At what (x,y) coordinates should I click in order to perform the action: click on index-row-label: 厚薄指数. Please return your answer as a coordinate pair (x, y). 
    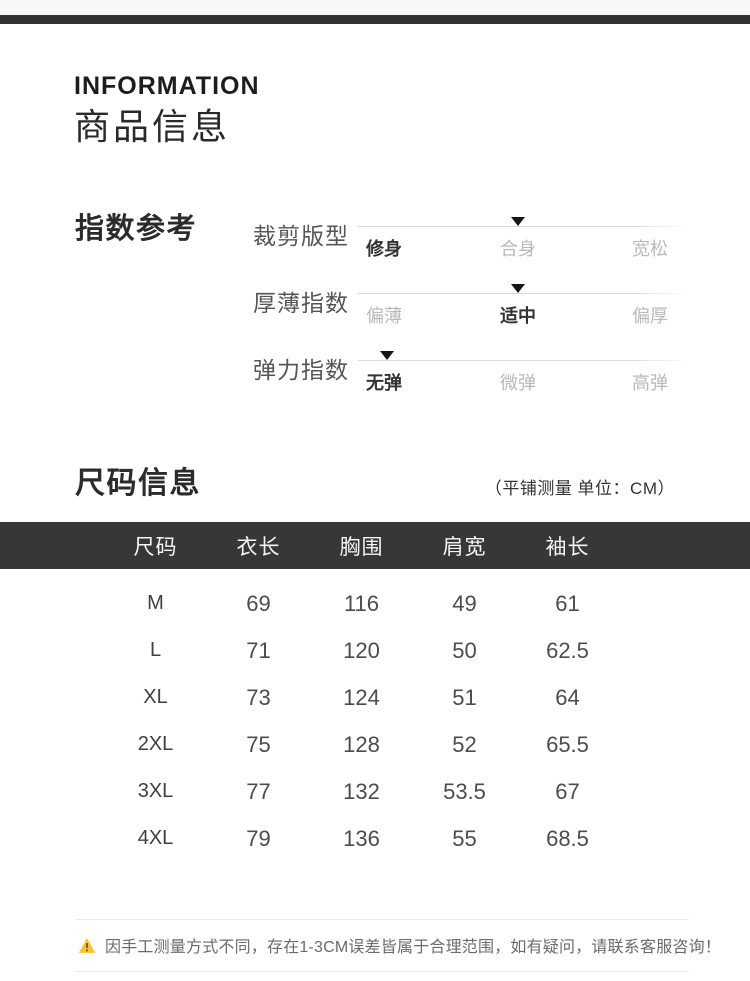
    Looking at the image, I should click on (301, 303).